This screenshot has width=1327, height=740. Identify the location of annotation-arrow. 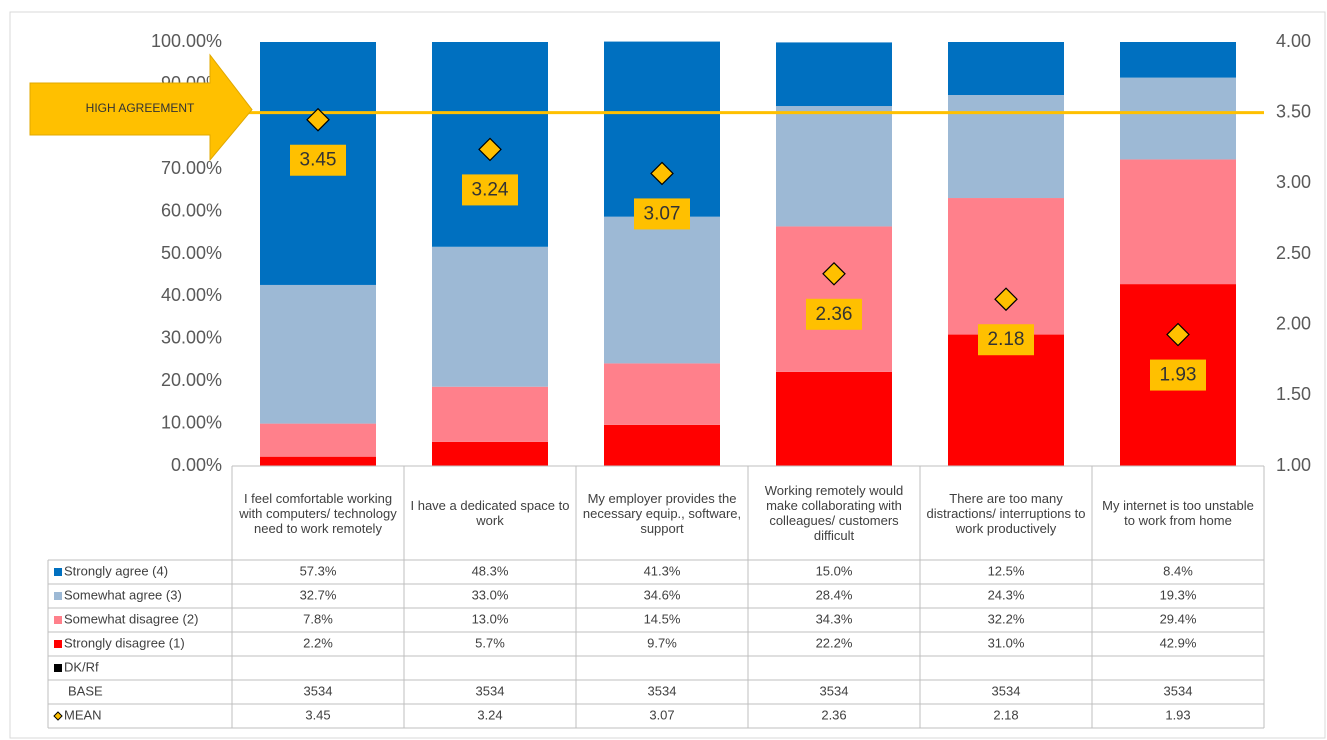
(141, 107).